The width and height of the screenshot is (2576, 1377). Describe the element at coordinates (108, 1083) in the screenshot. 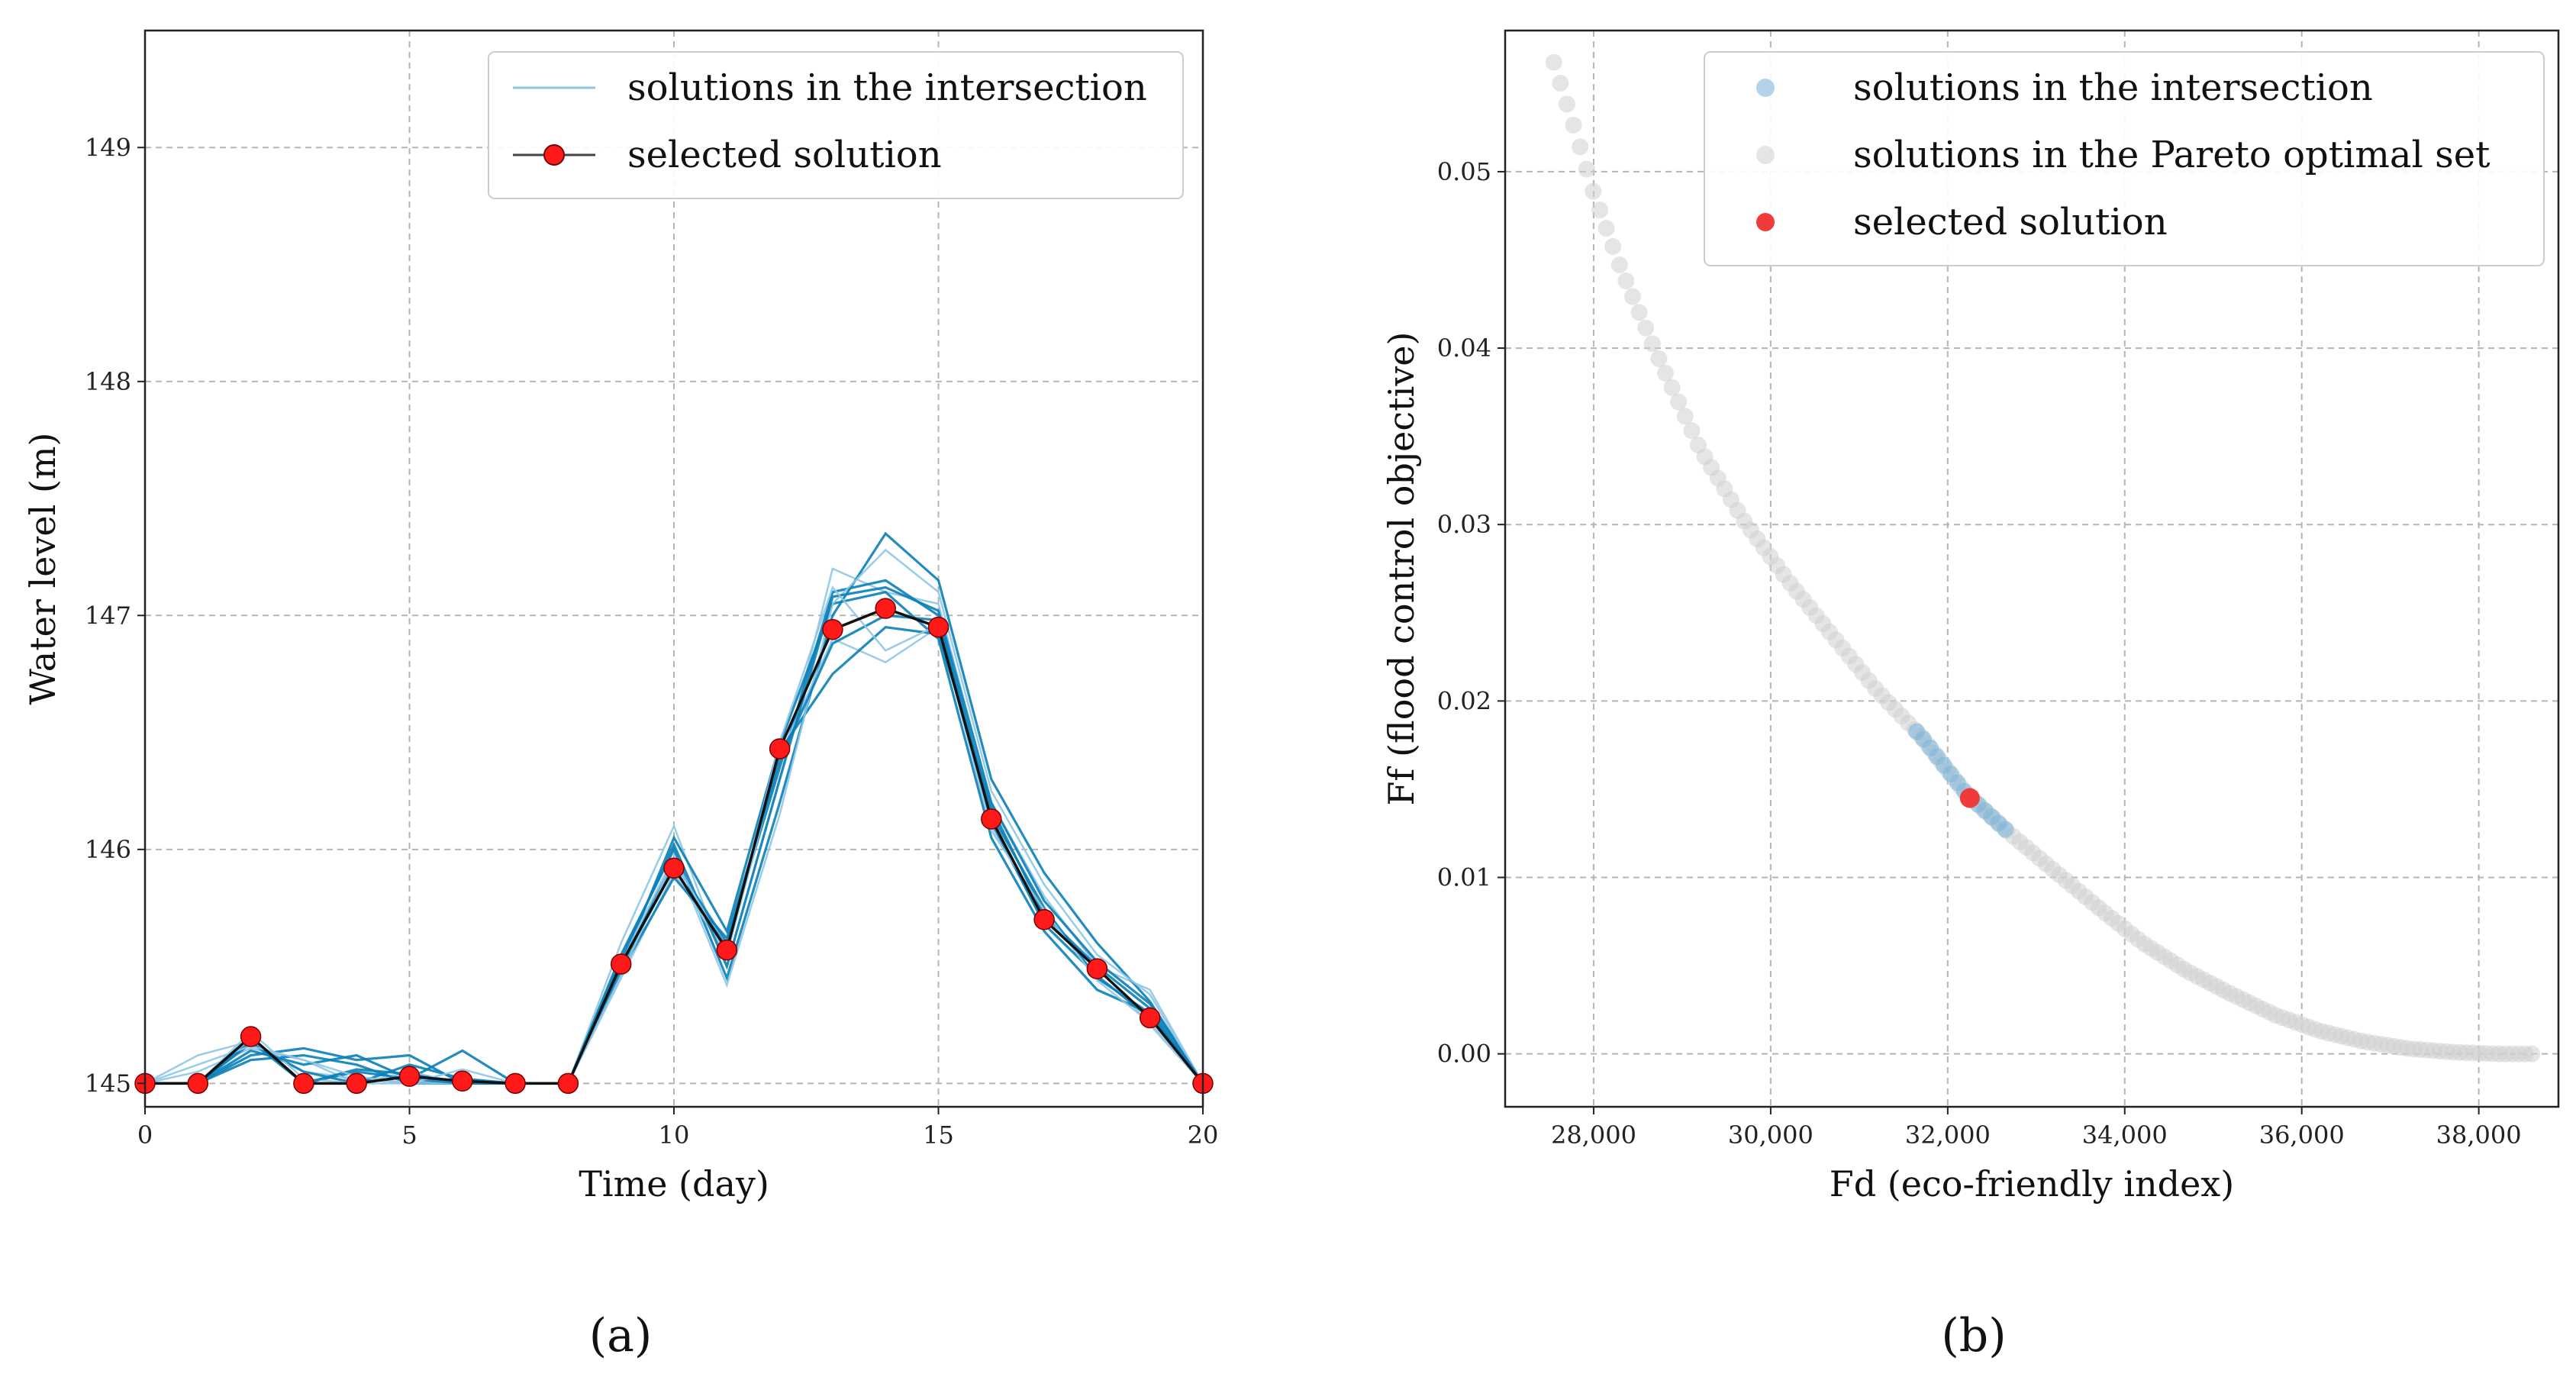

I see `a-y-tick-label: 145` at that location.